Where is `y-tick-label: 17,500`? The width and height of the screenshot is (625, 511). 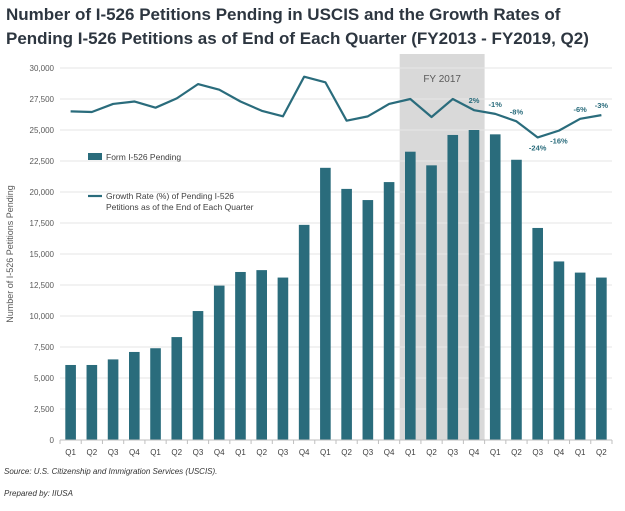 y-tick-label: 17,500 is located at coordinates (42, 223).